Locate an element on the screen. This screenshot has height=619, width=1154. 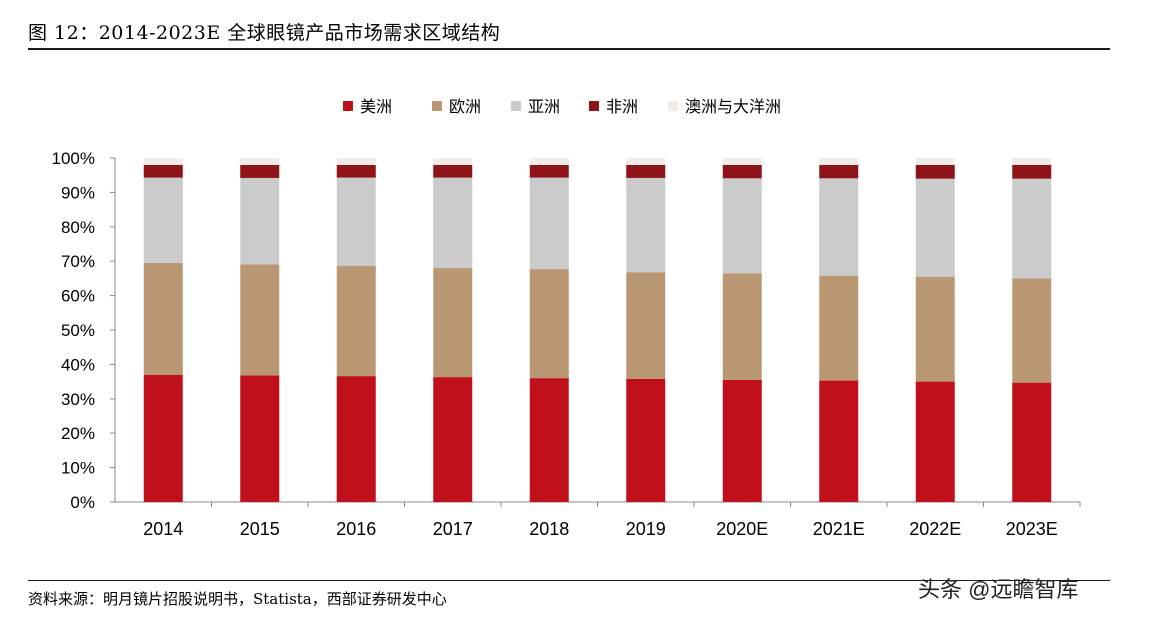
legend-label: 澳洲与大洋洲 is located at coordinates (733, 106).